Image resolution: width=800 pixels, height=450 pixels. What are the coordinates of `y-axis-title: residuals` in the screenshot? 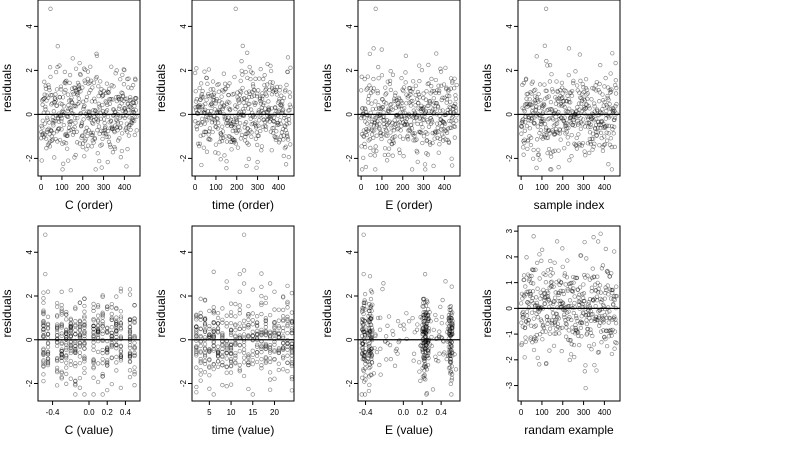 It's located at (487, 88).